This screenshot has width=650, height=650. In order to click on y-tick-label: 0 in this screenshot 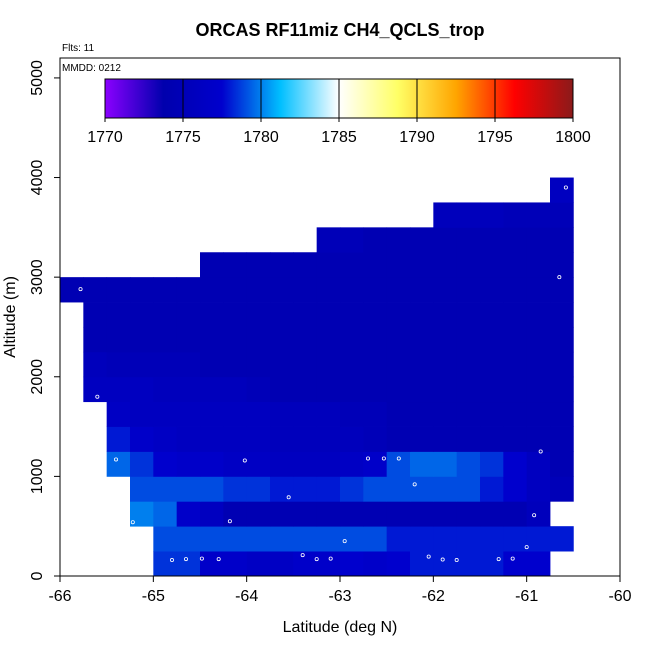, I will do `click(37, 575)`.